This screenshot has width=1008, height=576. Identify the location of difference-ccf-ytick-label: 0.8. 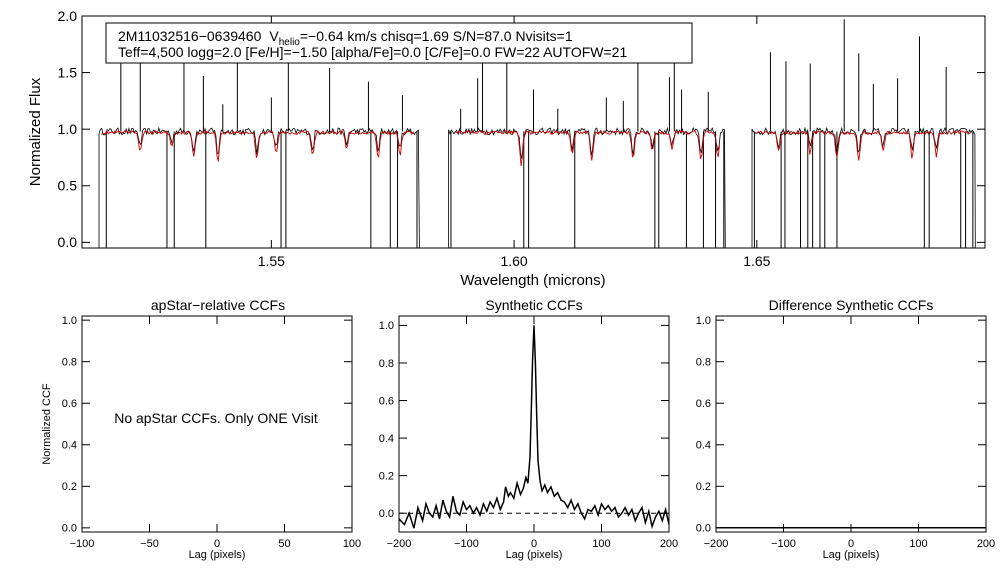
(703, 363).